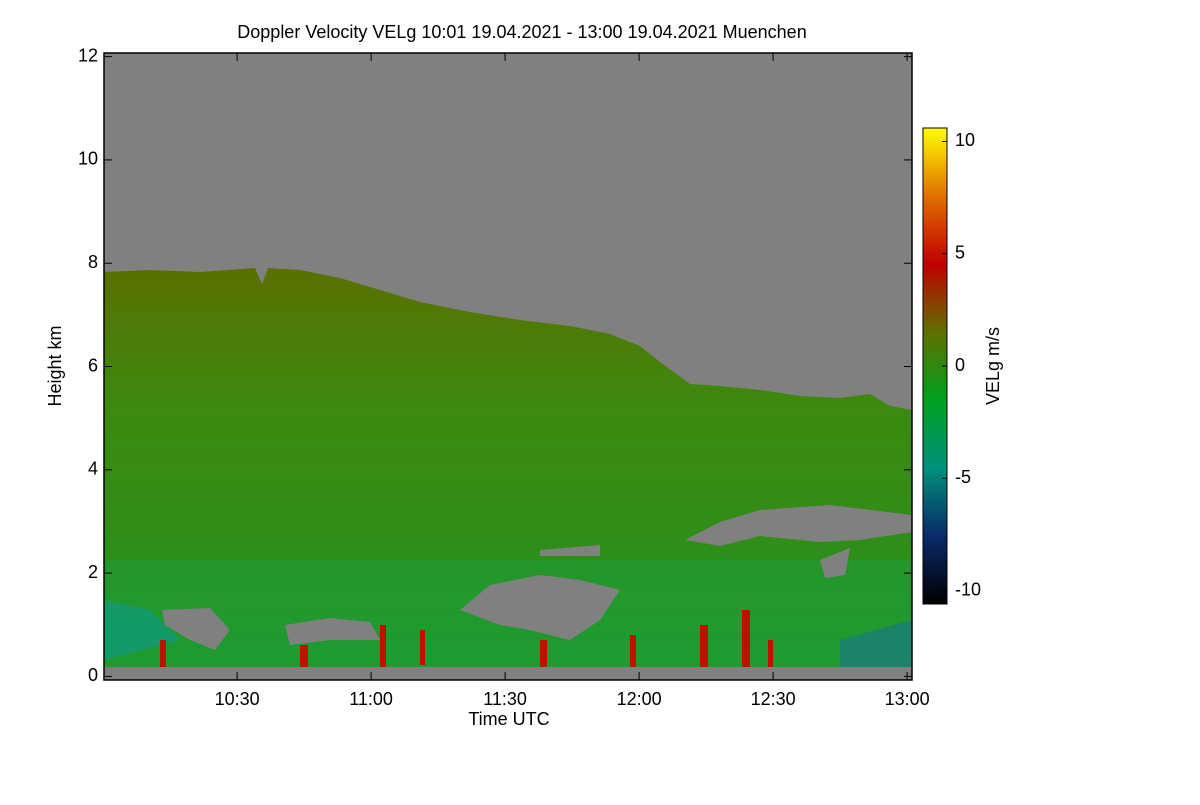 This screenshot has width=1200, height=805. I want to click on downdraft-streaks, so click(466, 640).